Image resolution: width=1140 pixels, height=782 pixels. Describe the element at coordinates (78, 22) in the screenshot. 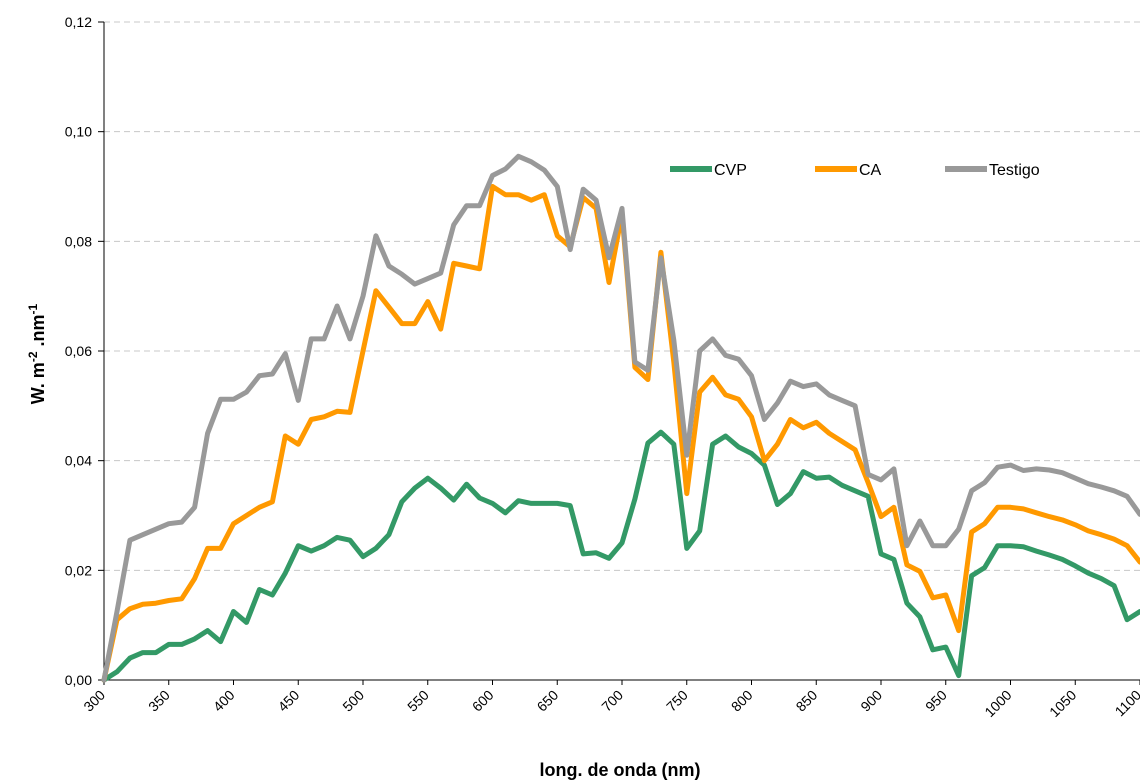

I see `y-tick-label: 0,12` at that location.